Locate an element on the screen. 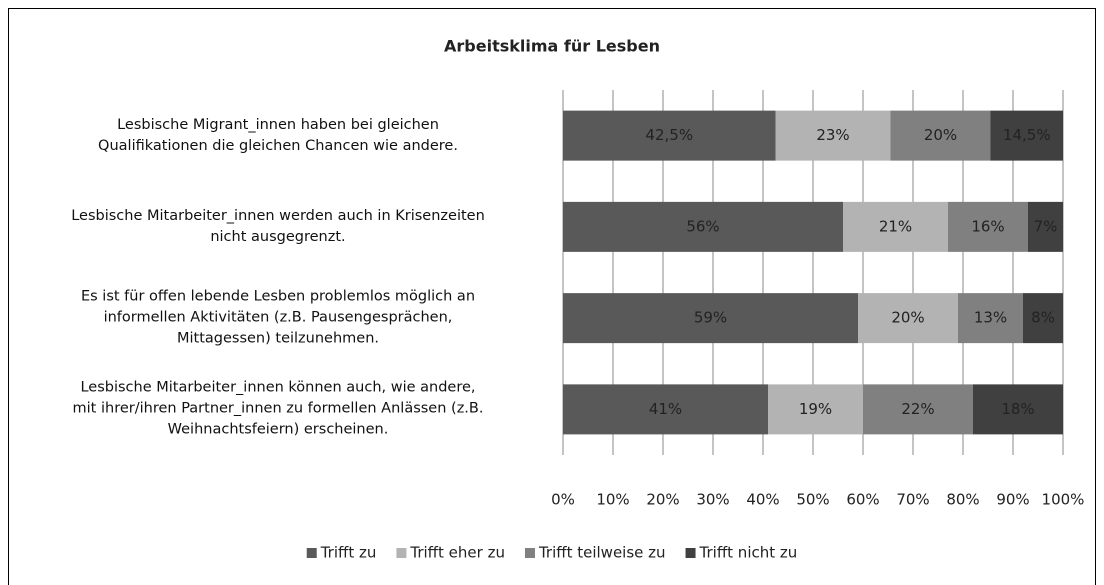  legend-label: Trifft eher zu is located at coordinates (457, 553).